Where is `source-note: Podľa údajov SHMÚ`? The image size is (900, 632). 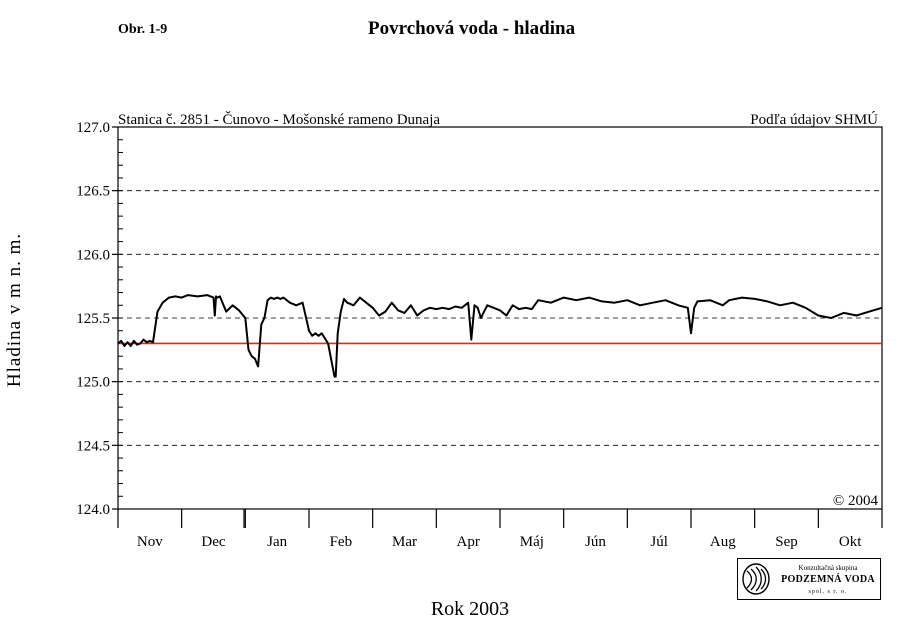
source-note: Podľa údajov SHMÚ is located at coordinates (814, 119).